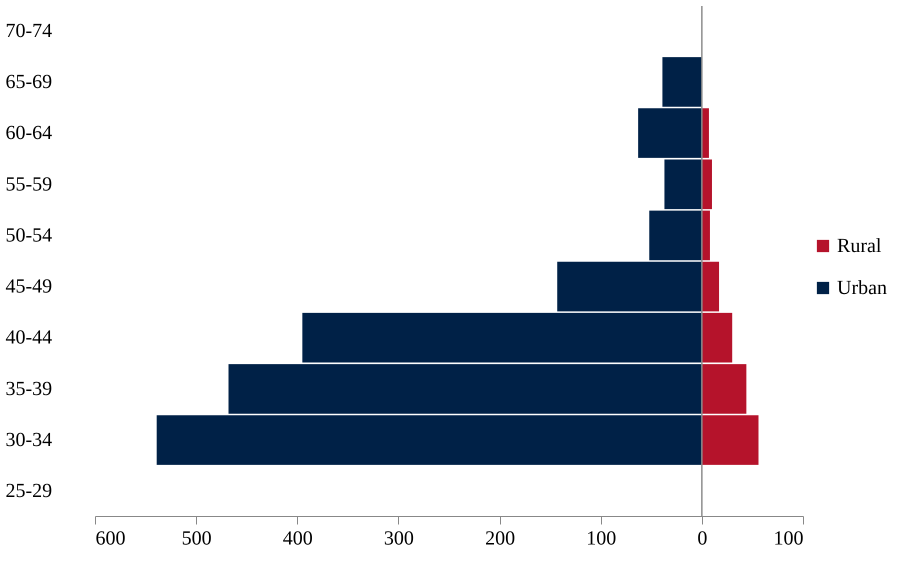 The image size is (909, 563). I want to click on y-tick-label: 70-74, so click(29, 31).